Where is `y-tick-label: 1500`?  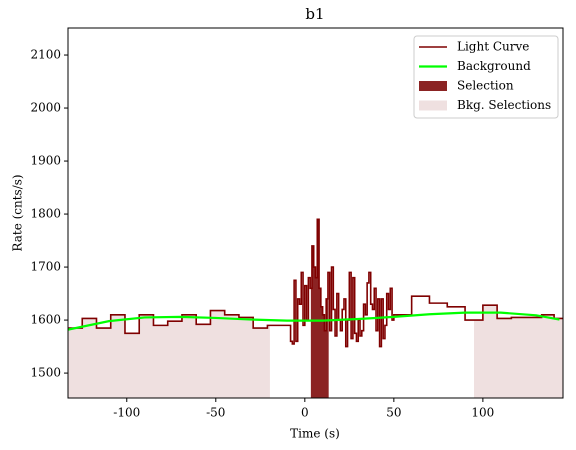 y-tick-label: 1500 is located at coordinates (45, 373).